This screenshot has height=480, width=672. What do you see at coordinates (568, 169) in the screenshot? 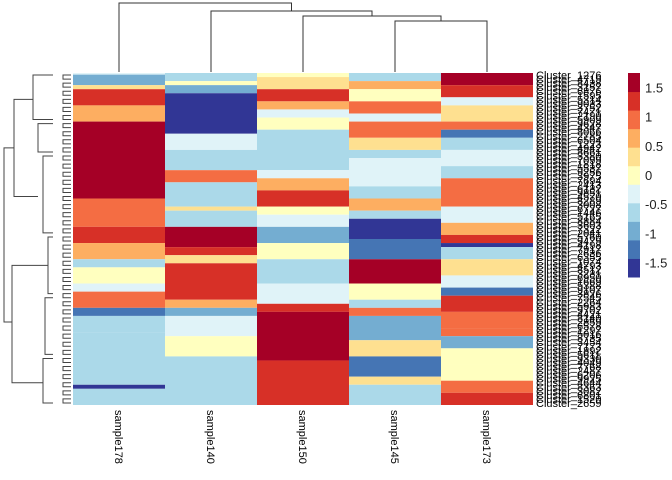
I see `row-label: Cluster_5537` at bounding box center [568, 169].